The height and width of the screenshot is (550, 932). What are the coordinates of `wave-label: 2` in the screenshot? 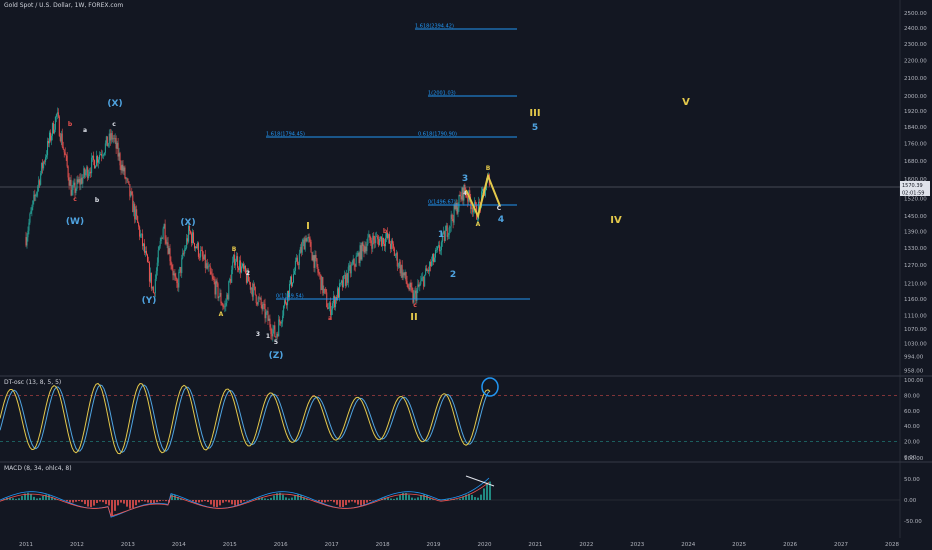 It's located at (248, 273).